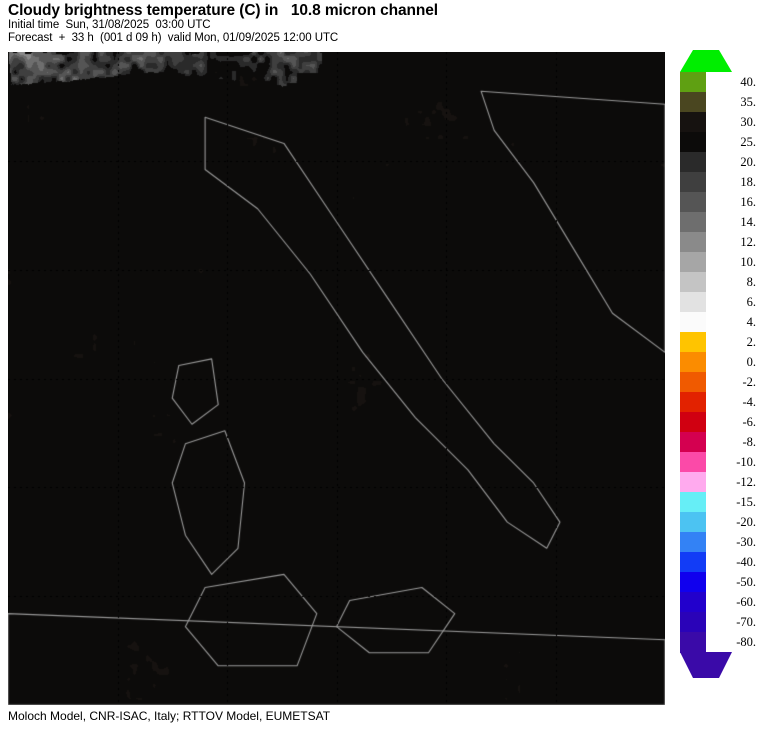 This screenshot has height=731, width=760. I want to click on colorbar-tick-label: 20., so click(748, 162).